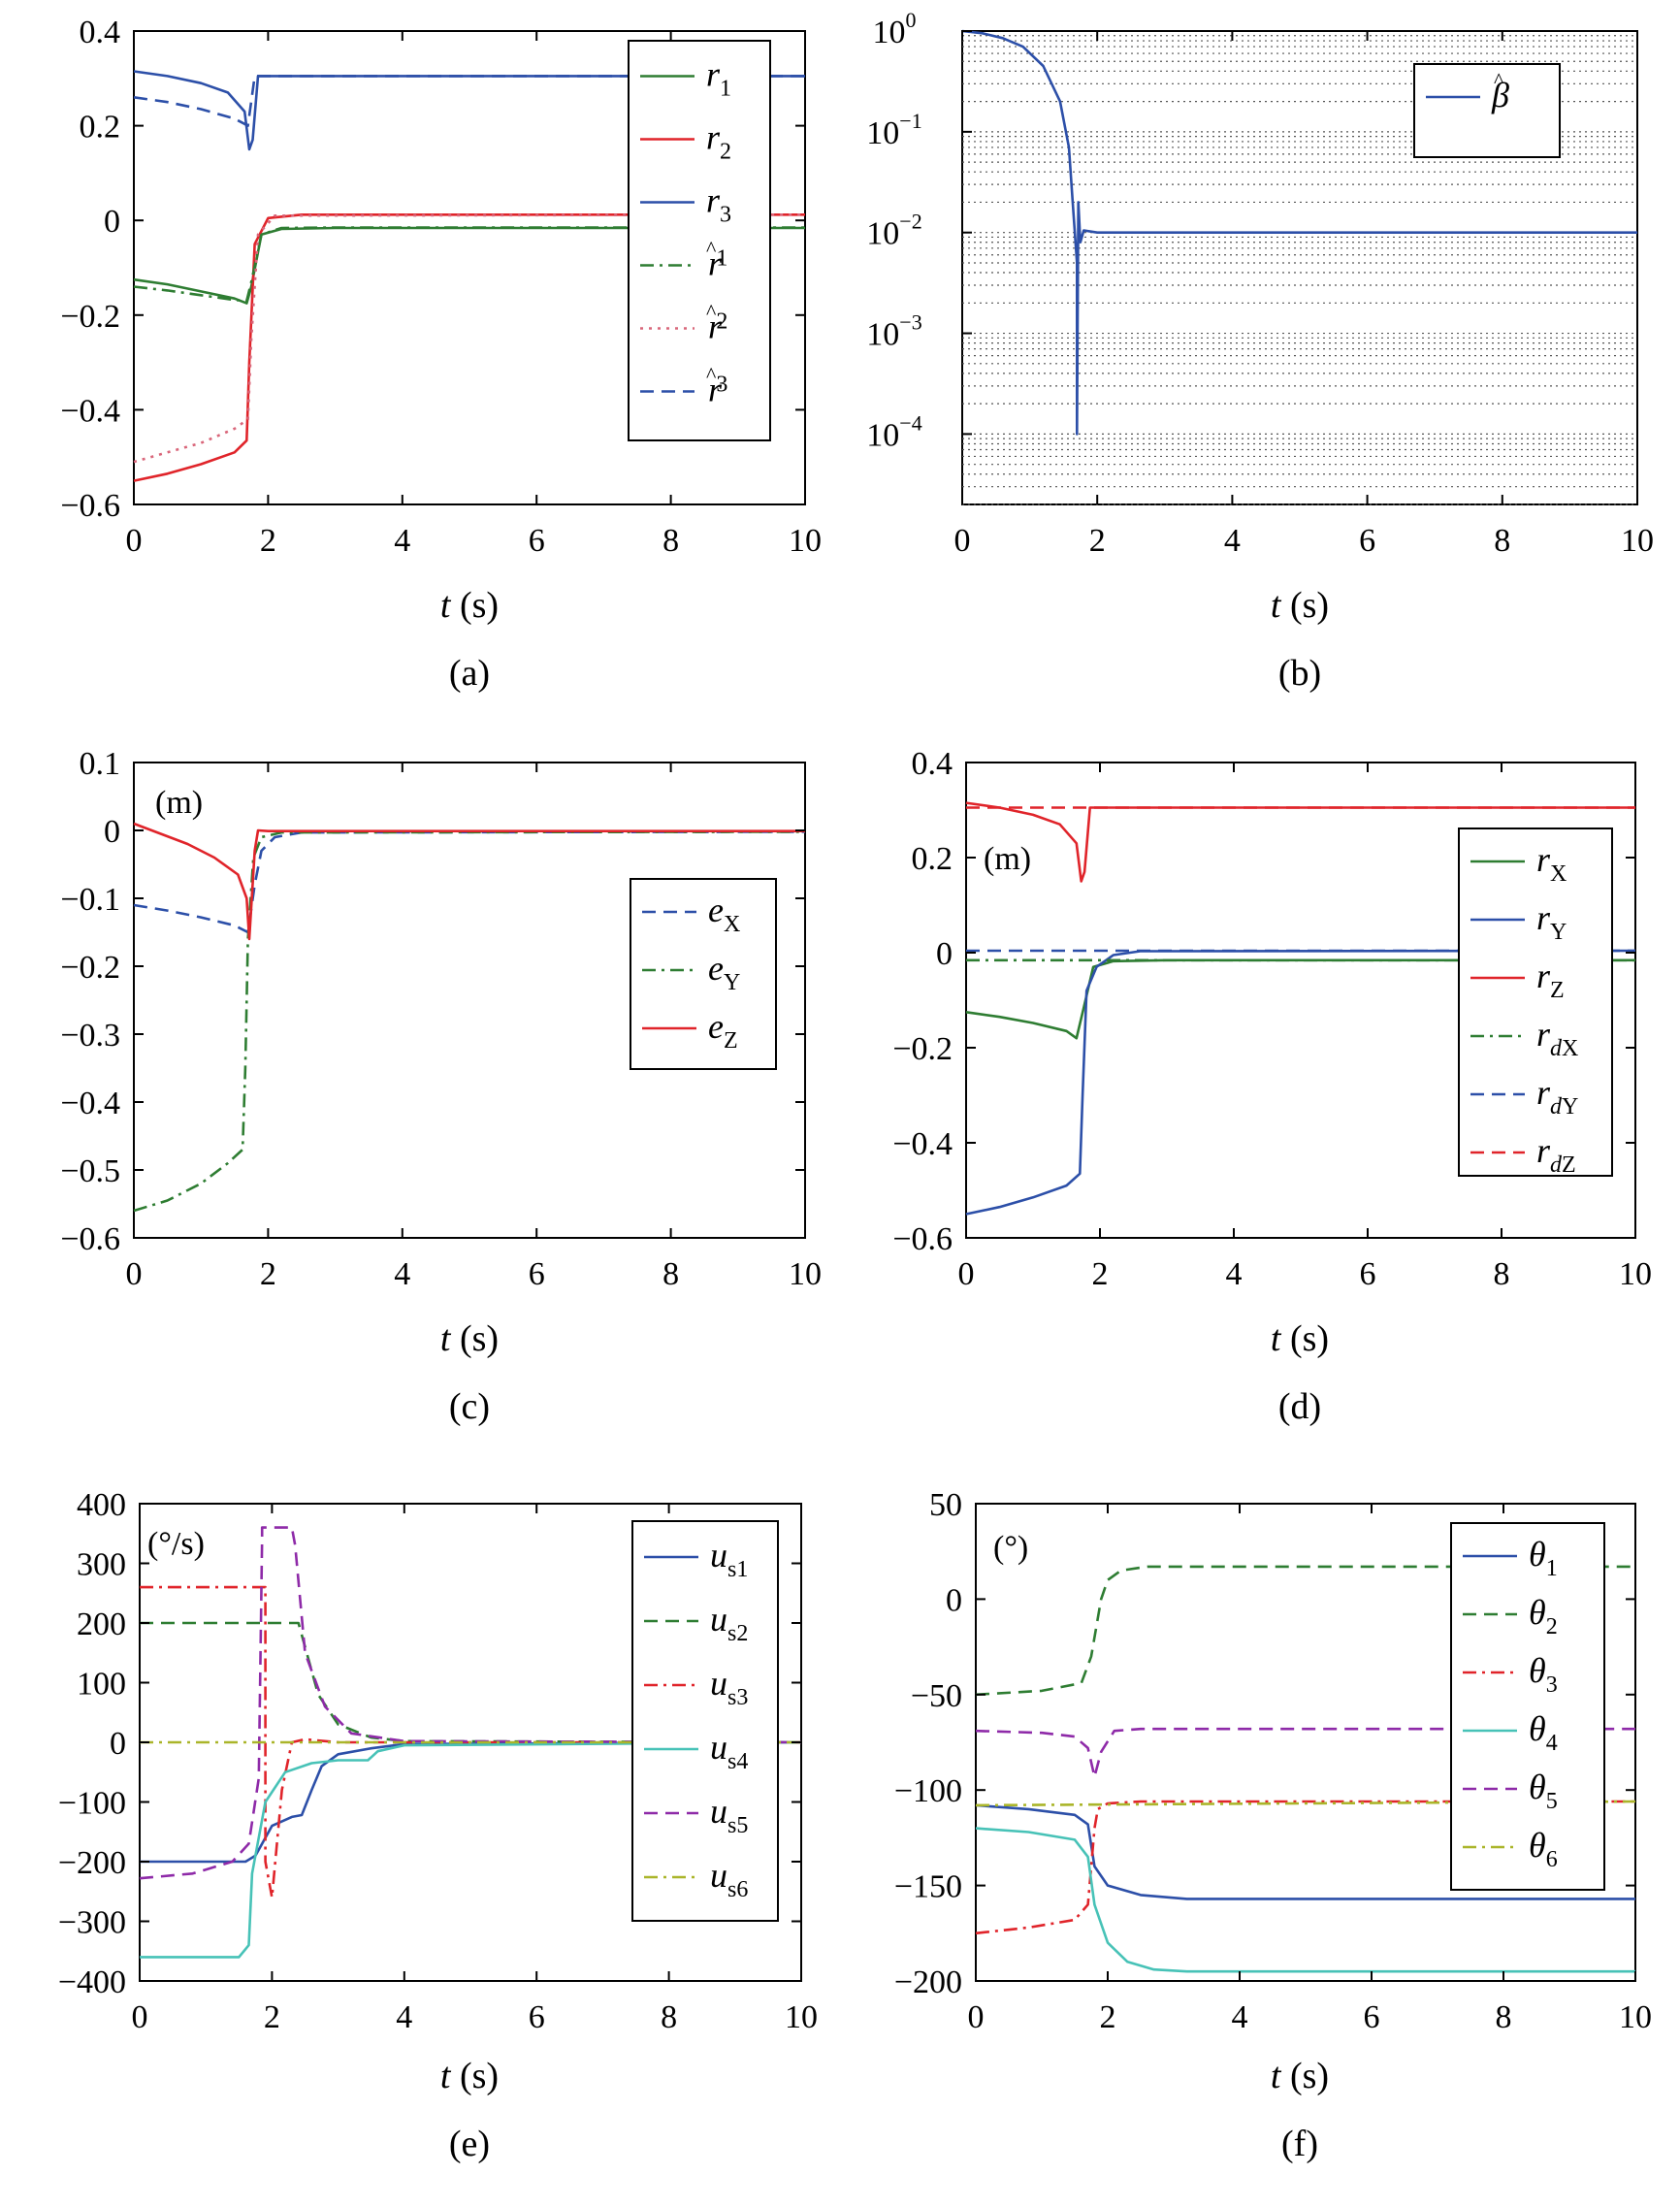  What do you see at coordinates (1637, 541) in the screenshot?
I see `panel-b-xtick-label: 10` at bounding box center [1637, 541].